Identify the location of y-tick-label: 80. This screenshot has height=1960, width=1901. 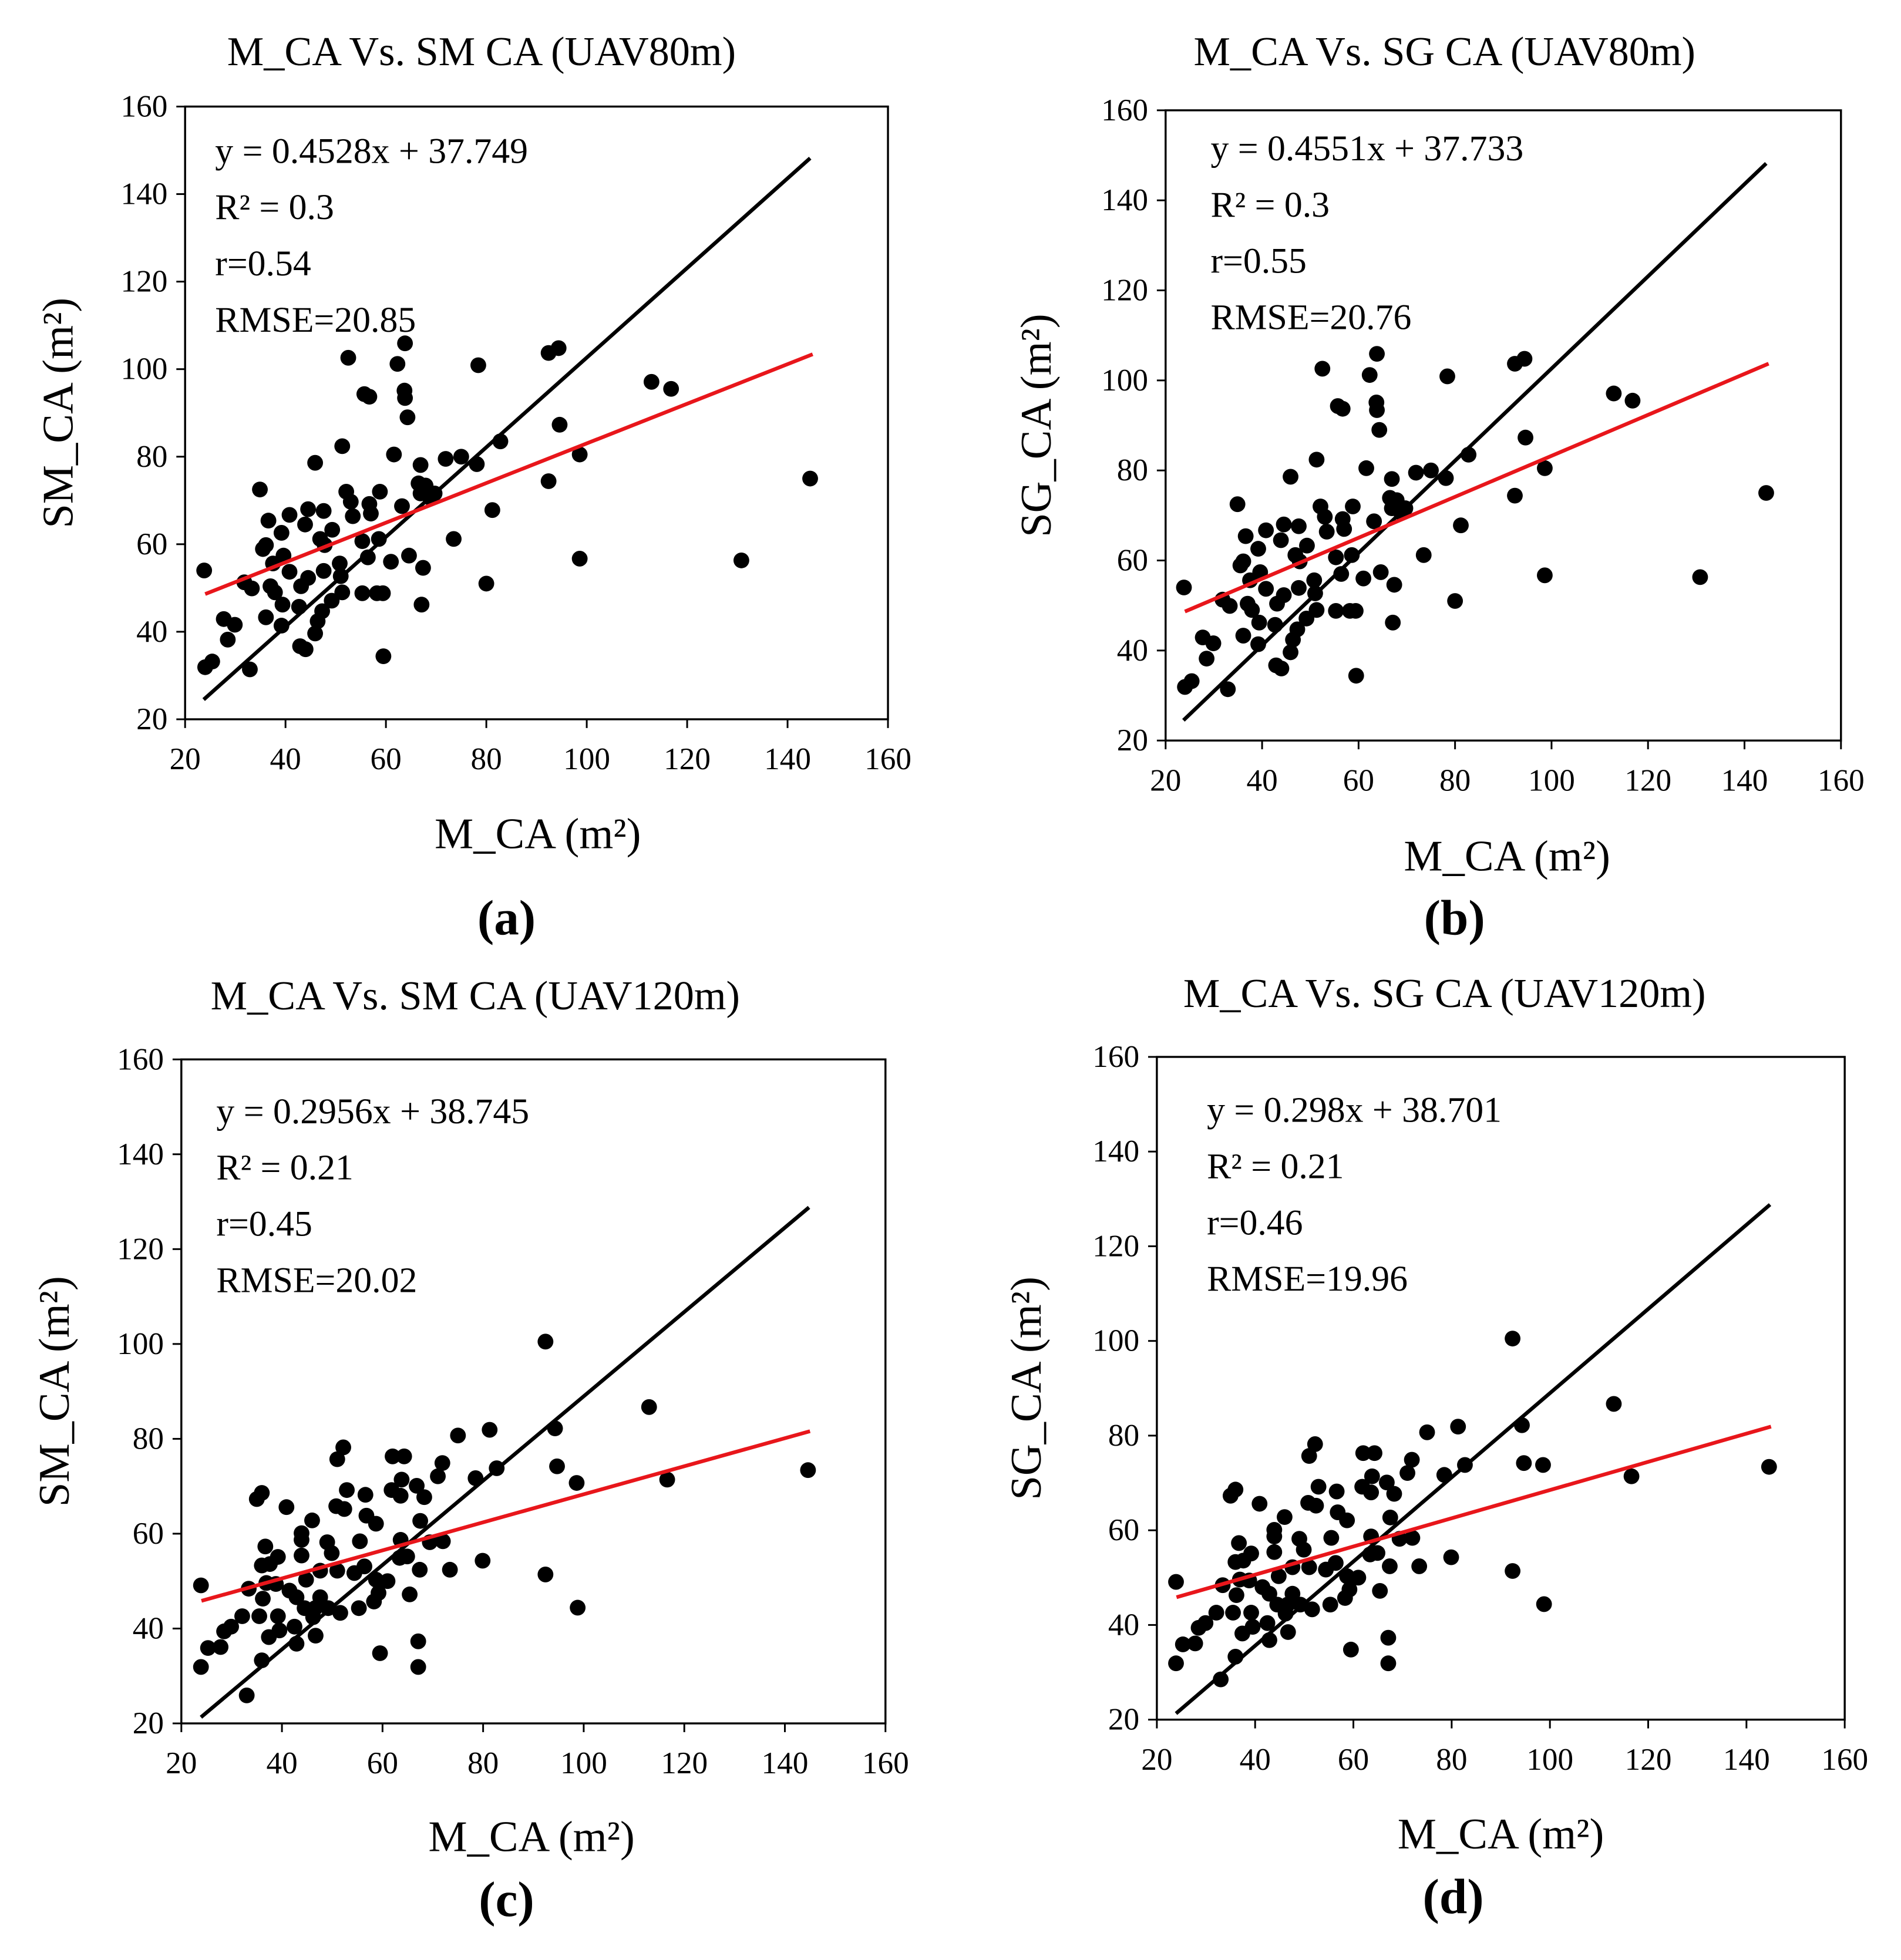
(1123, 1435).